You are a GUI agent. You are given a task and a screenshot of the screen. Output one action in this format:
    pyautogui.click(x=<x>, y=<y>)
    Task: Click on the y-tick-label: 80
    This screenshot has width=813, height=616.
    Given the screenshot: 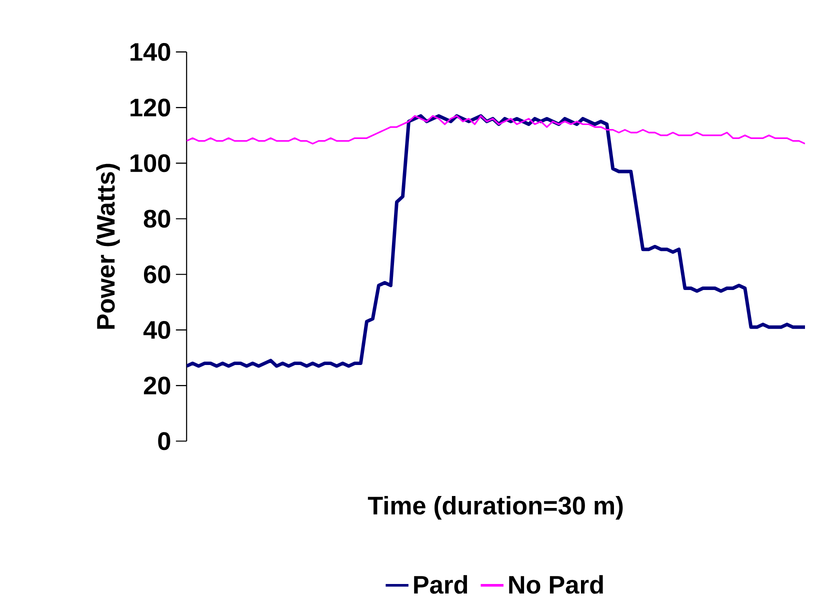 What is the action you would take?
    pyautogui.click(x=157, y=219)
    